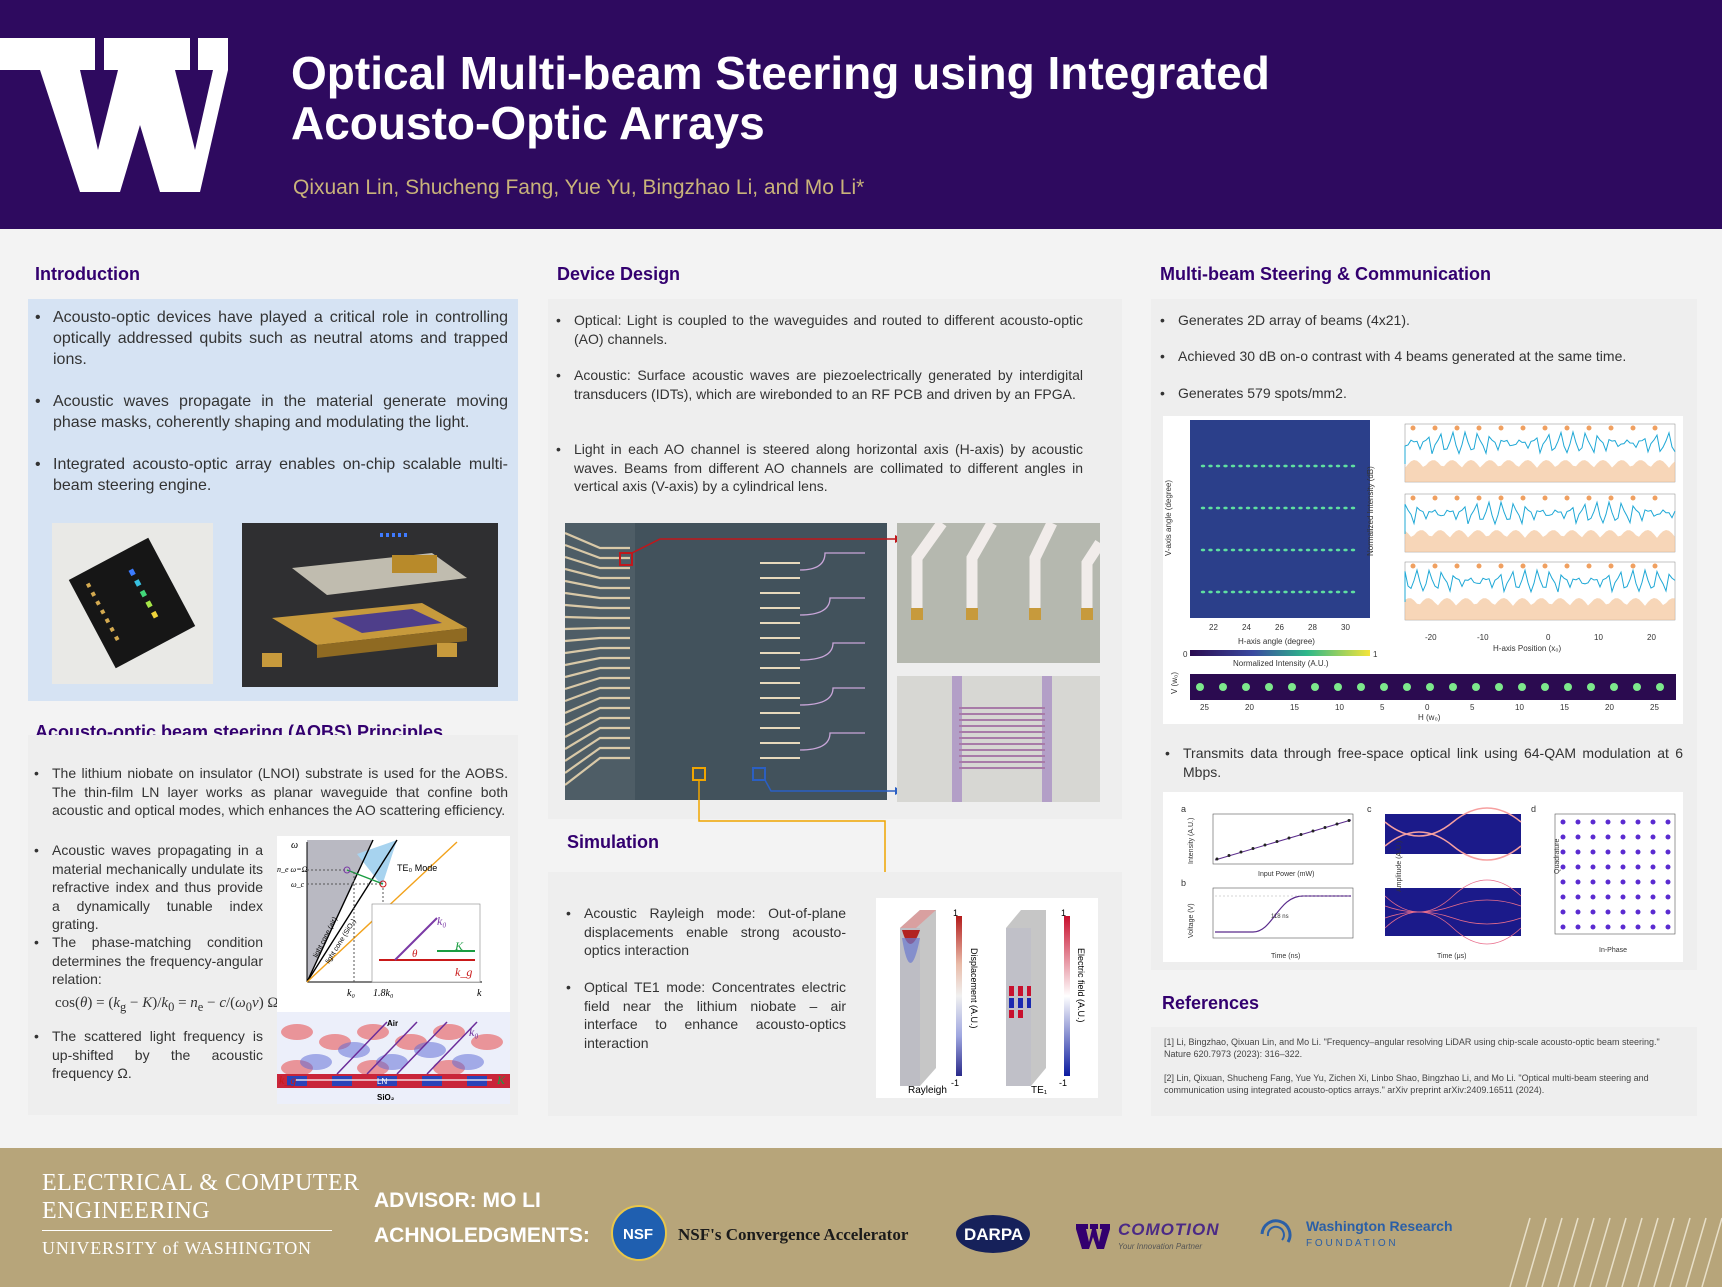  Describe the element at coordinates (1183, 809) in the screenshot. I see `panel-a-label: a` at that location.